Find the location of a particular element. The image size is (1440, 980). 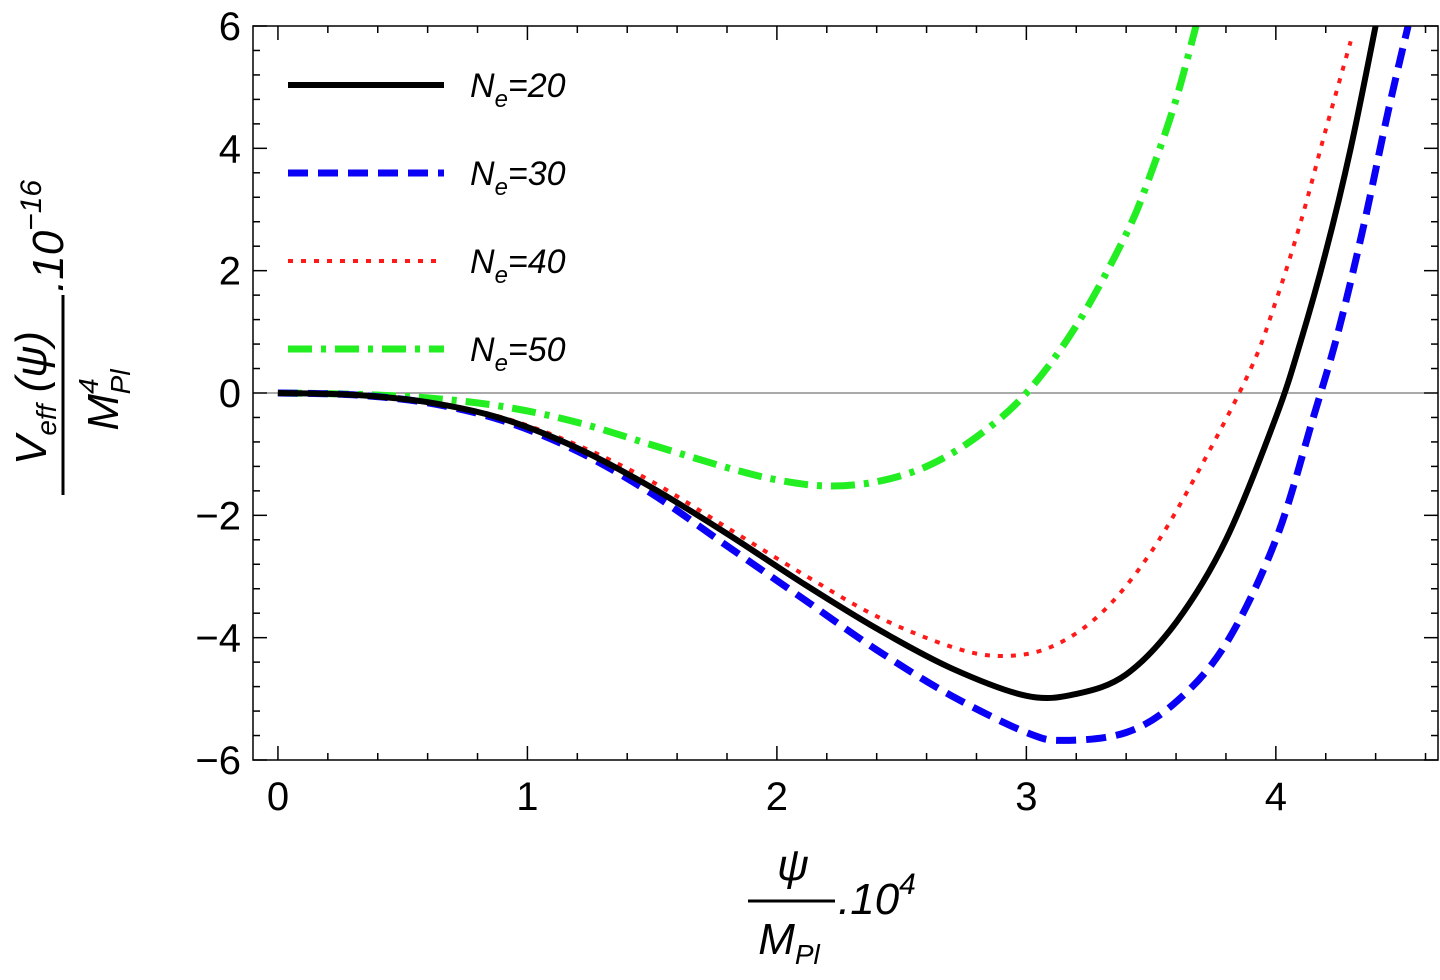

ylabel-numerator-arg: (ψ) is located at coordinates (31, 368).